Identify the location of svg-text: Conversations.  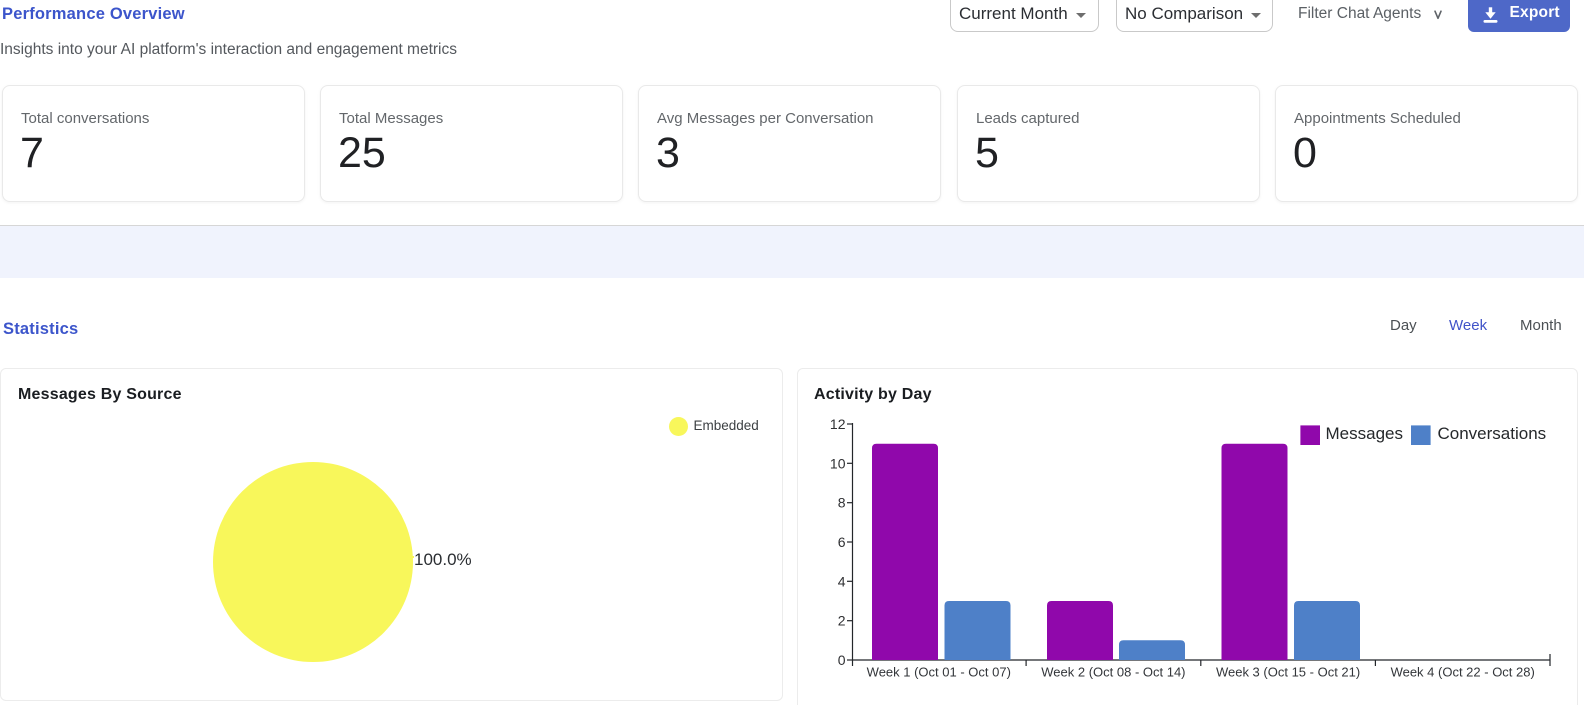
(1492, 433).